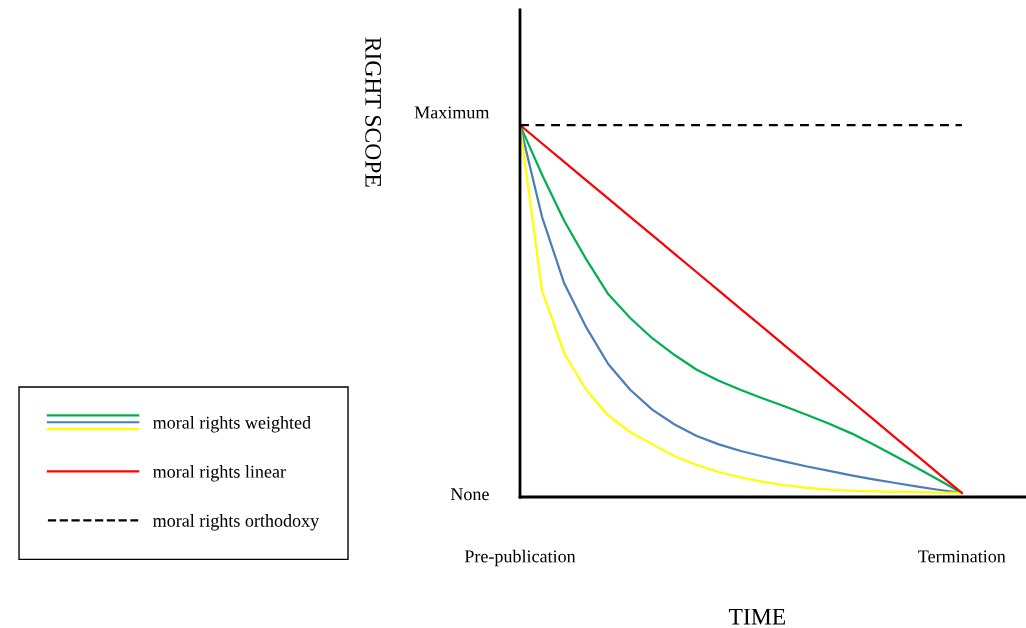 The image size is (1026, 628). Describe the element at coordinates (373, 112) in the screenshot. I see `y-axis-title: RIGHT SCOPE` at that location.